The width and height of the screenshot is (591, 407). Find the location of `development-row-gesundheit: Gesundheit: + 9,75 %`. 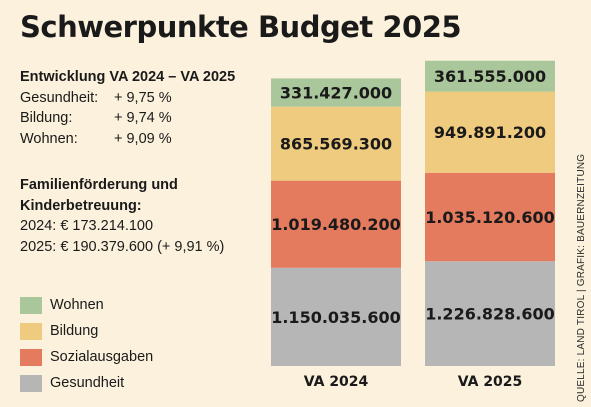

development-row-gesundheit: Gesundheit: + 9,75 % is located at coordinates (127, 98).